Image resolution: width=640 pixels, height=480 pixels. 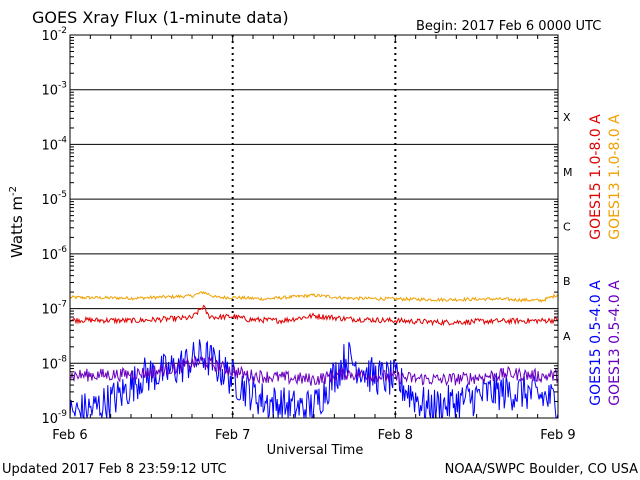 I want to click on updated-timestamp: Updated 2017 Feb 8 23:59:12 UTC, so click(x=114, y=469).